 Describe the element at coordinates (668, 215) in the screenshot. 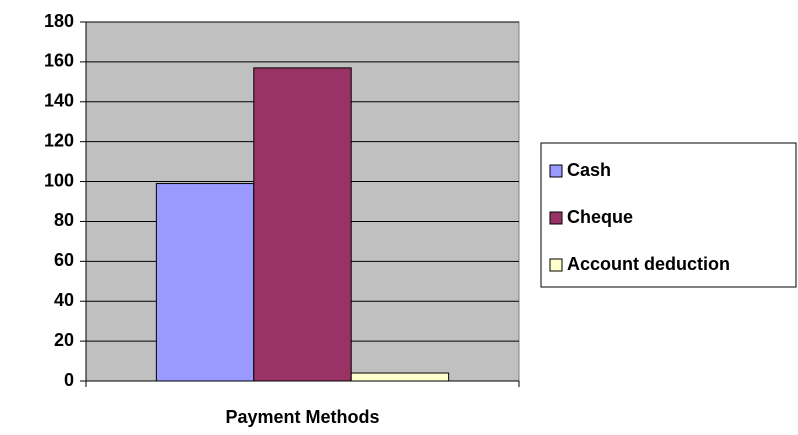

I see `legend-box` at that location.